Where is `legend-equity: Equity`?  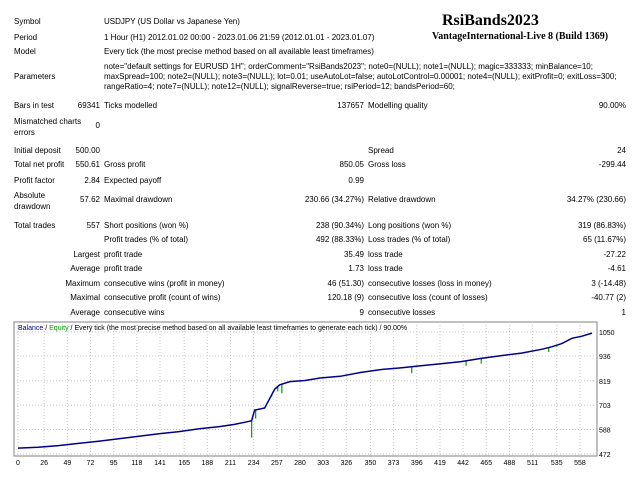
legend-equity: Equity is located at coordinates (59, 328).